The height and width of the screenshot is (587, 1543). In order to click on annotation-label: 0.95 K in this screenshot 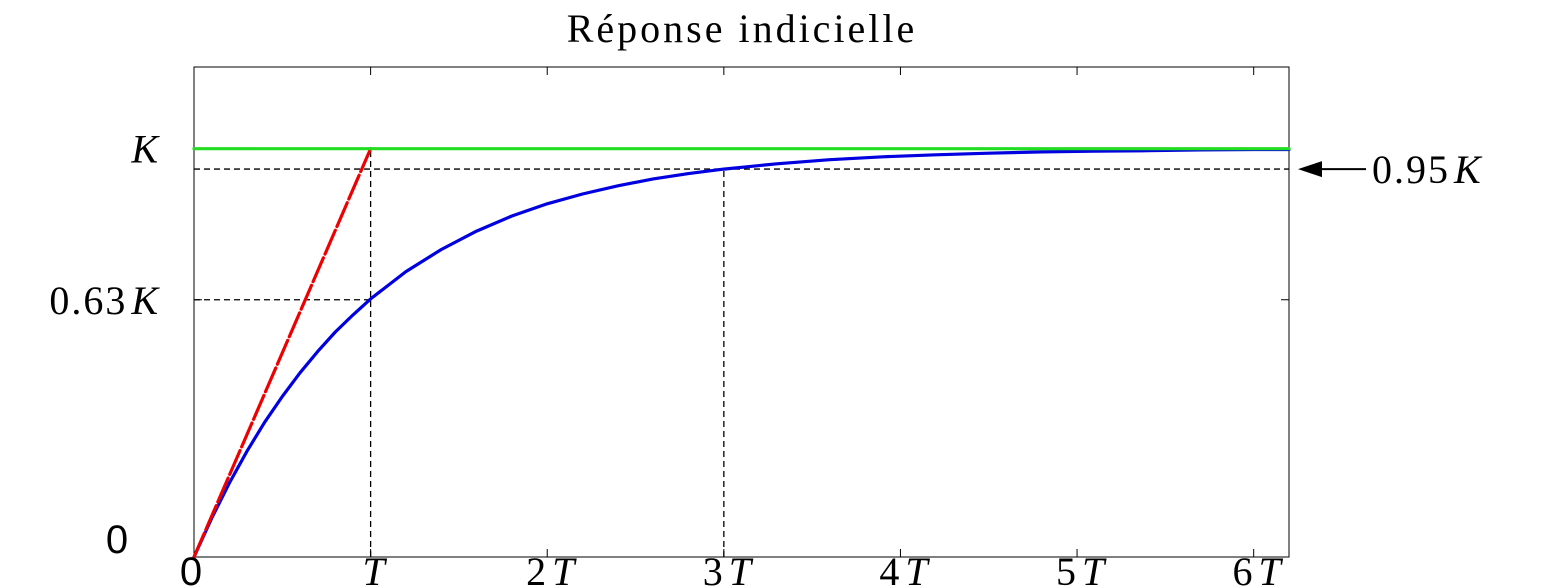, I will do `click(1427, 169)`.